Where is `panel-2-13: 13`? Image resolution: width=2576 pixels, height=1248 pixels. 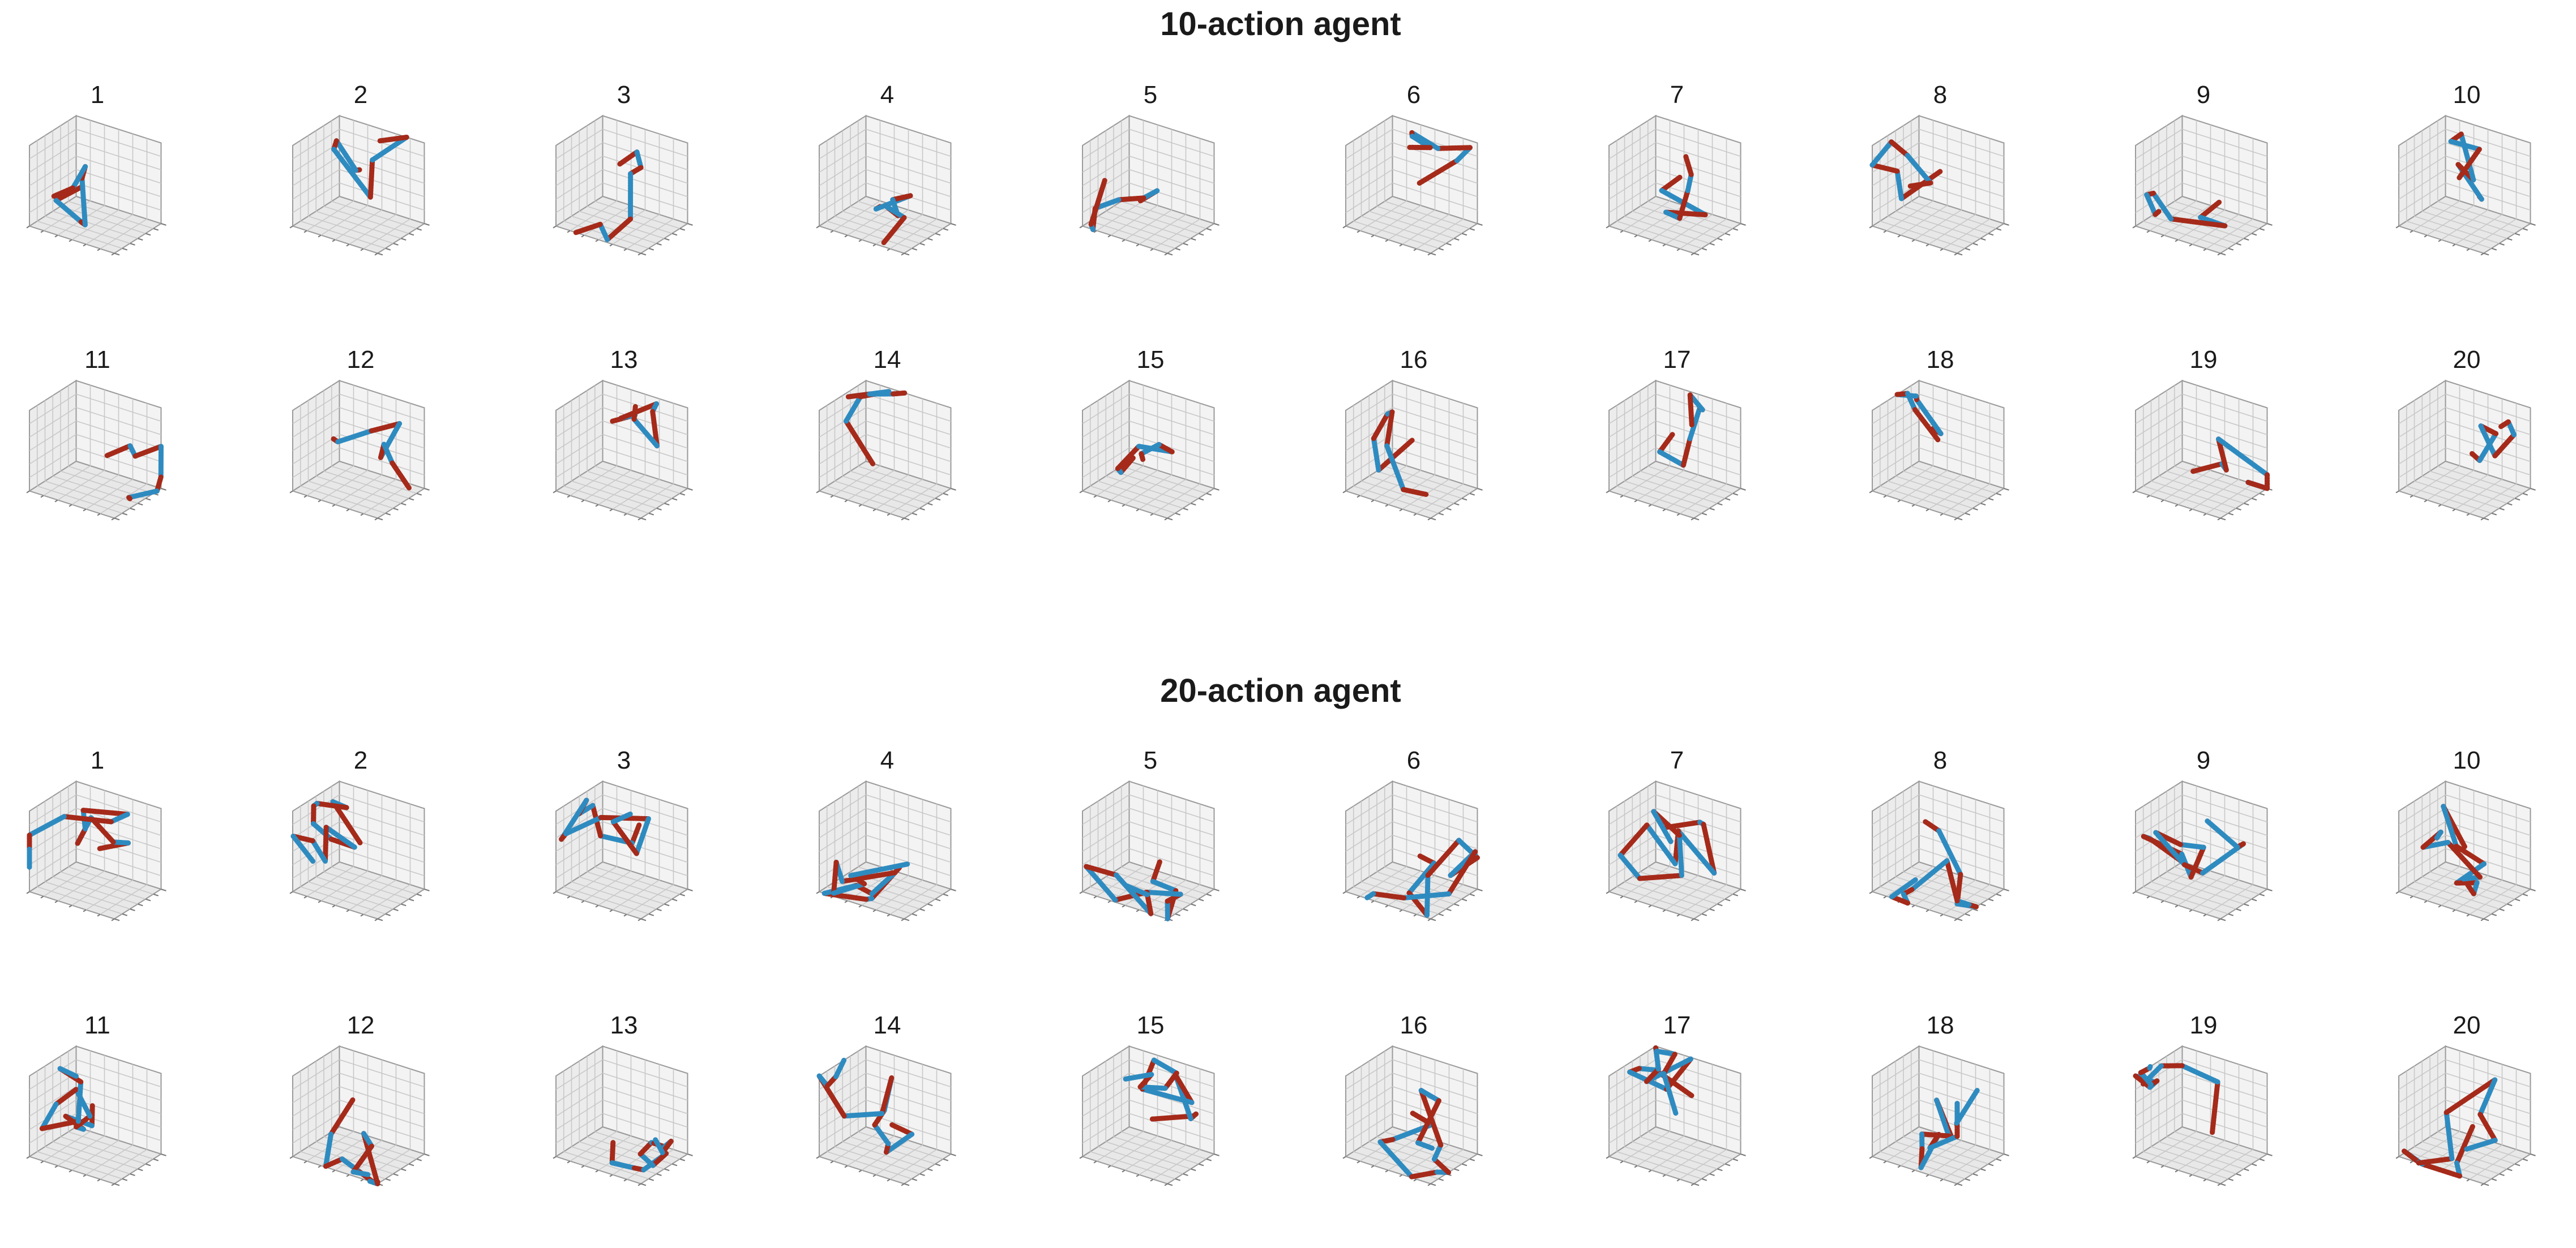 panel-2-13: 13 is located at coordinates (623, 1098).